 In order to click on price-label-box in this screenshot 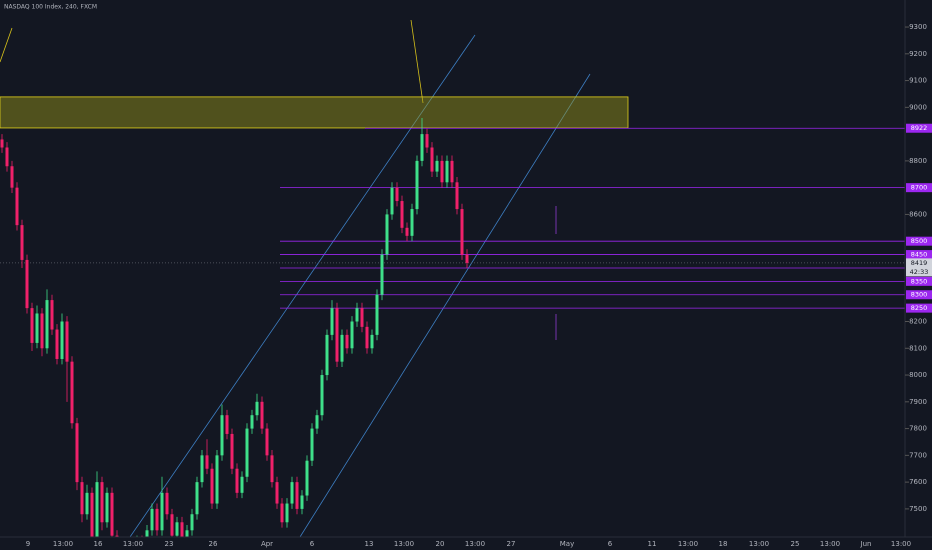, I will do `click(919, 267)`.